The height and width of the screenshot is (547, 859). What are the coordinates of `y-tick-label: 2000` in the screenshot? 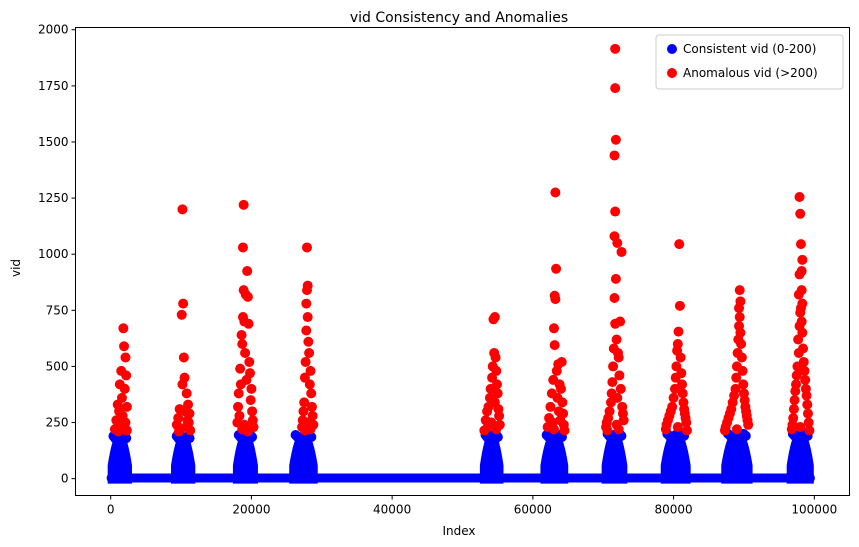 It's located at (53, 30).